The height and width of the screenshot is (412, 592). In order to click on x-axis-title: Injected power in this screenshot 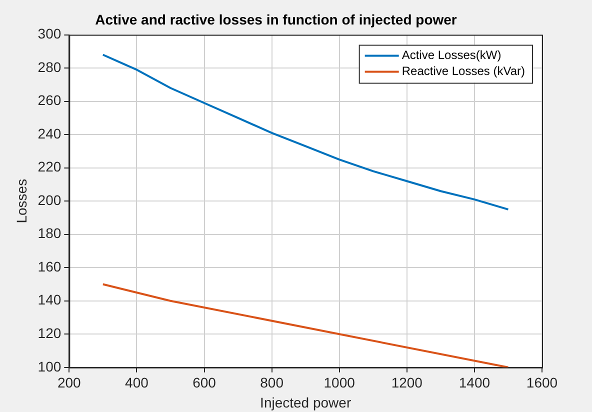, I will do `click(306, 402)`.